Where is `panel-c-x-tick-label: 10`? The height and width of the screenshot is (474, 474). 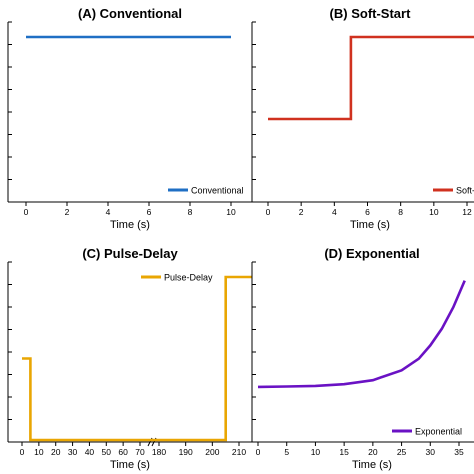 panel-c-x-tick-label: 10 is located at coordinates (39, 452).